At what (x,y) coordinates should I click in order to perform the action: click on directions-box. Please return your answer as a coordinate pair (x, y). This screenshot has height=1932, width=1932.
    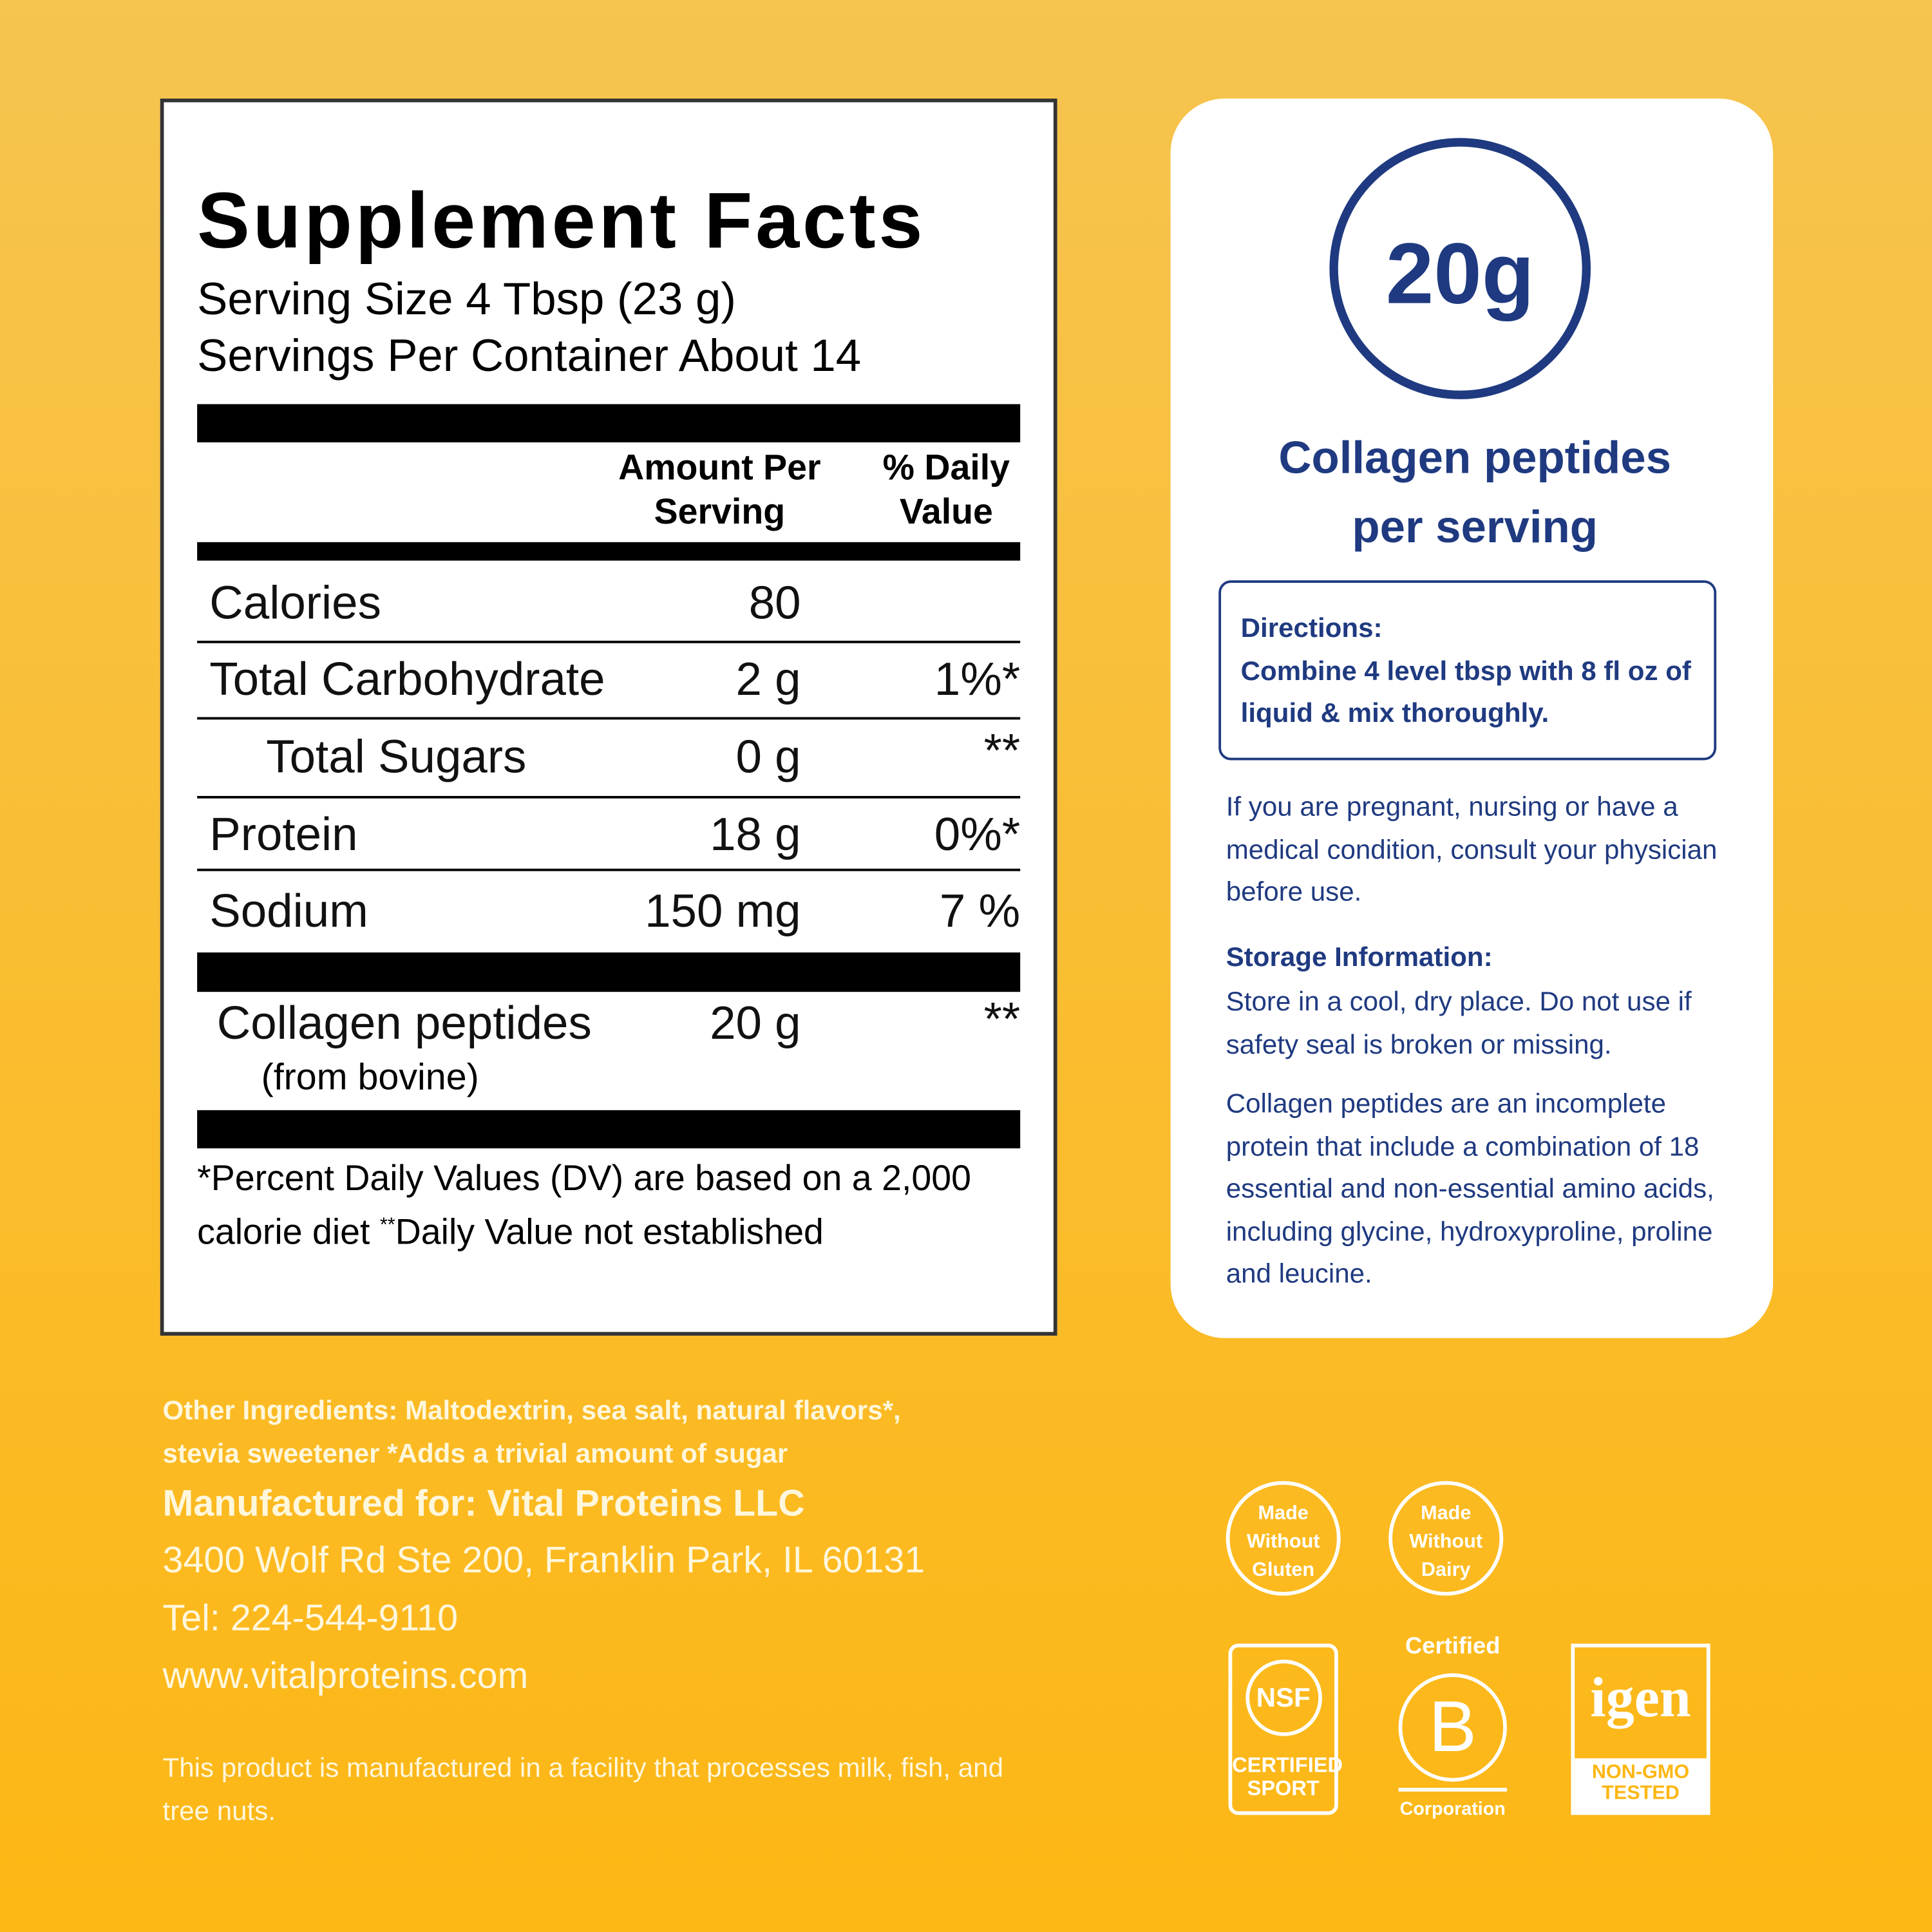
    Looking at the image, I should click on (1467, 670).